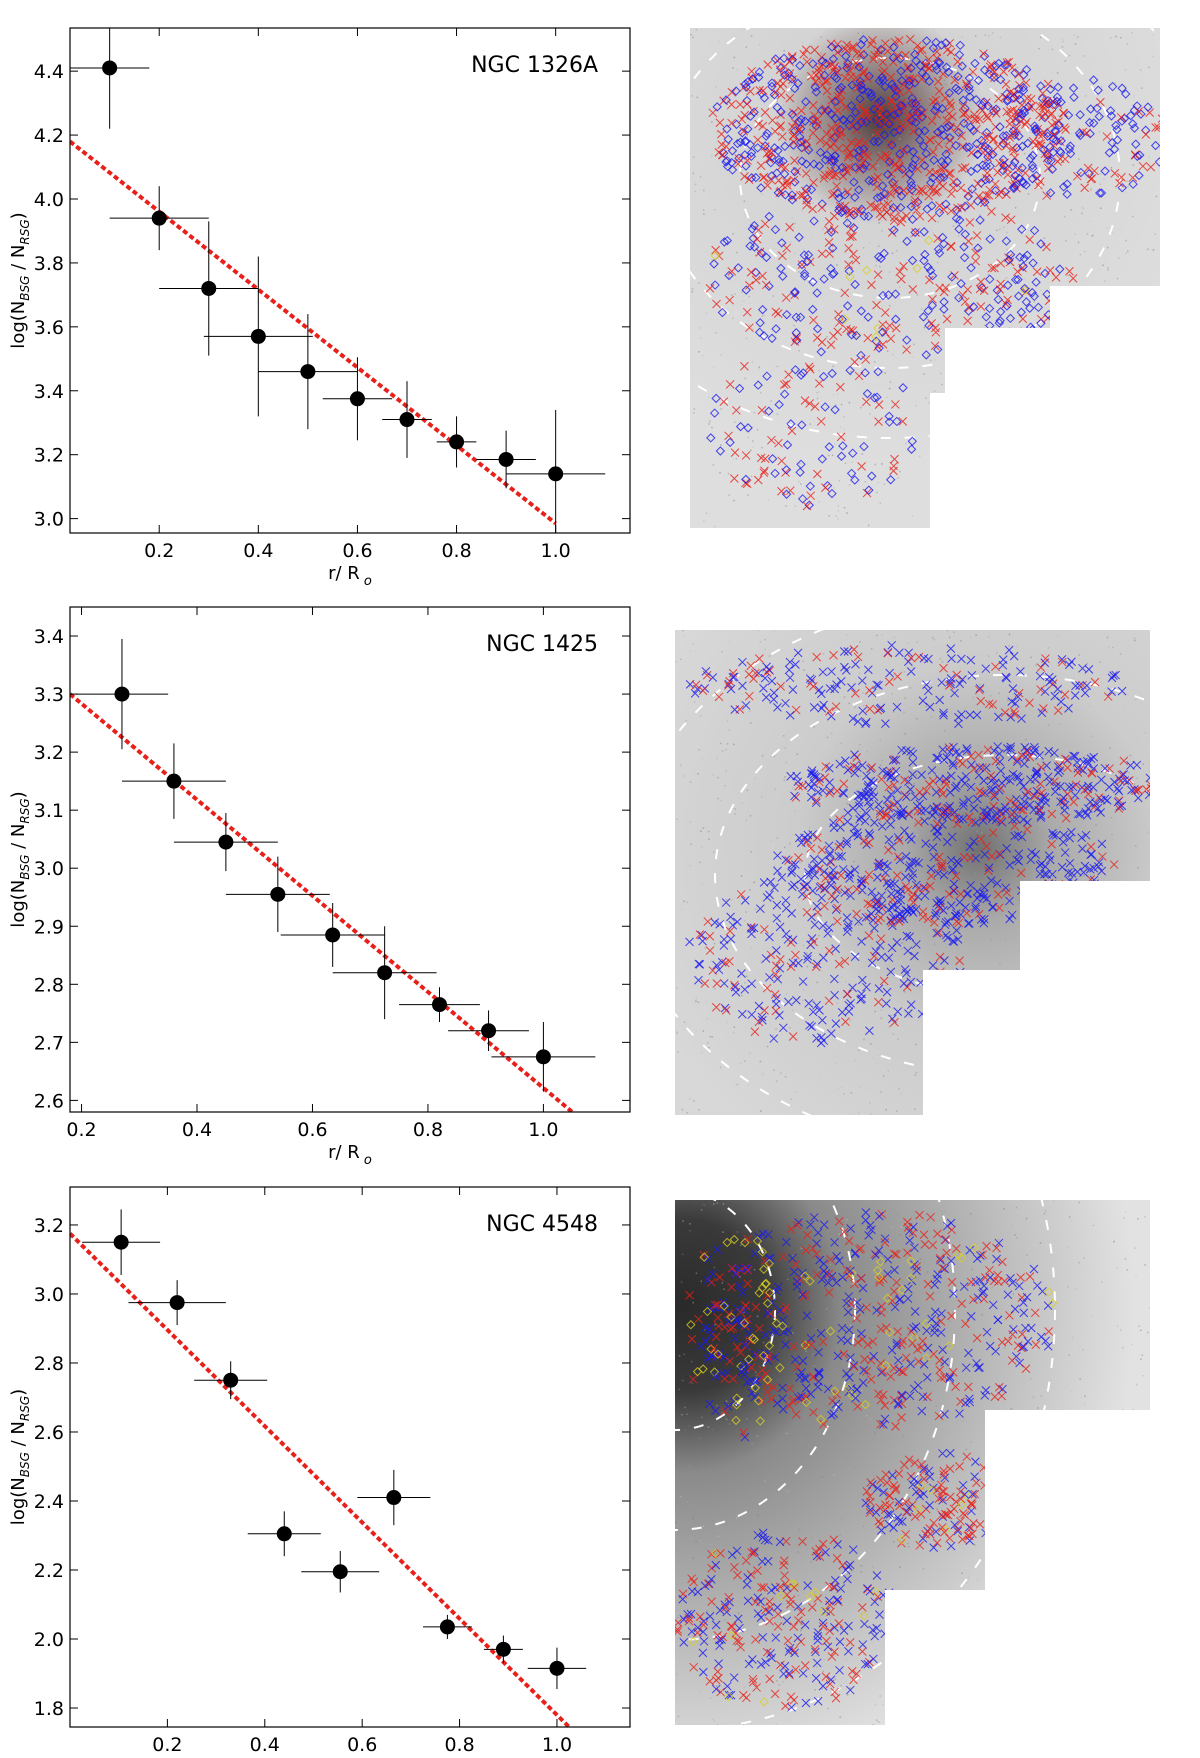 The image size is (1200, 1758). I want to click on y-tick-label: 4.0, so click(49, 200).